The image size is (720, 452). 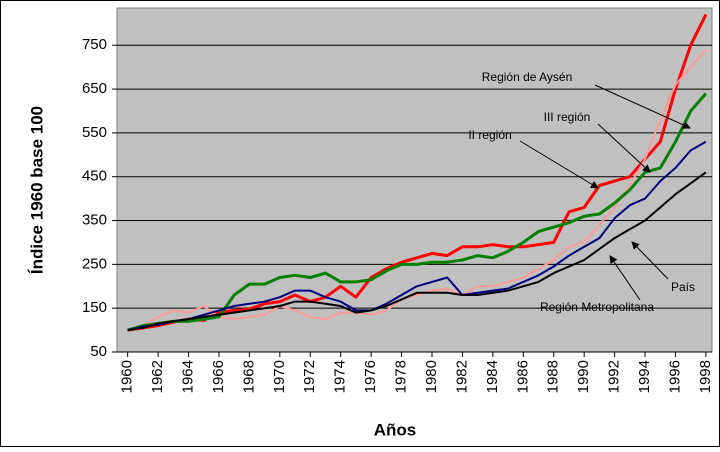 What do you see at coordinates (127, 376) in the screenshot?
I see `x-tick-label: 1960` at bounding box center [127, 376].